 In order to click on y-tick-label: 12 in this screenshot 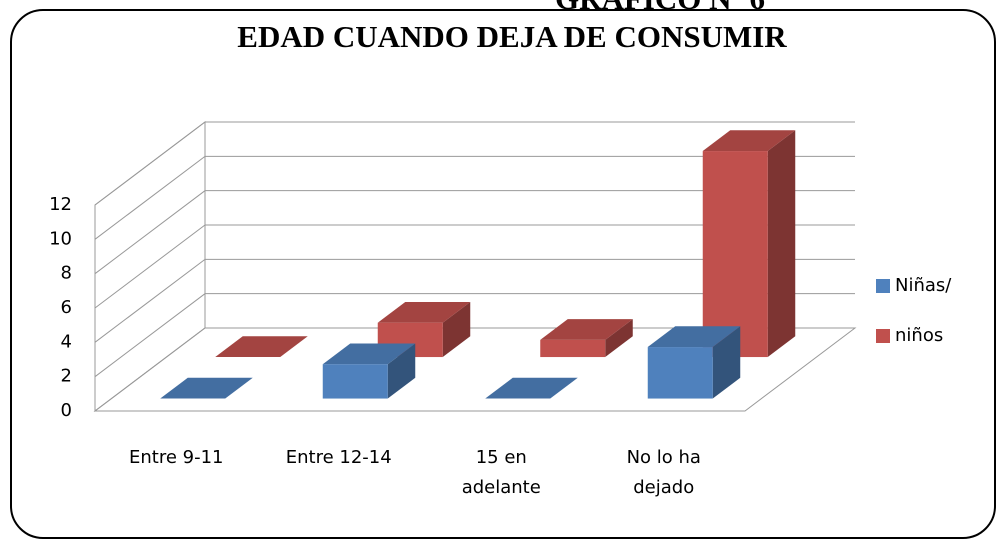, I will do `click(60, 204)`.